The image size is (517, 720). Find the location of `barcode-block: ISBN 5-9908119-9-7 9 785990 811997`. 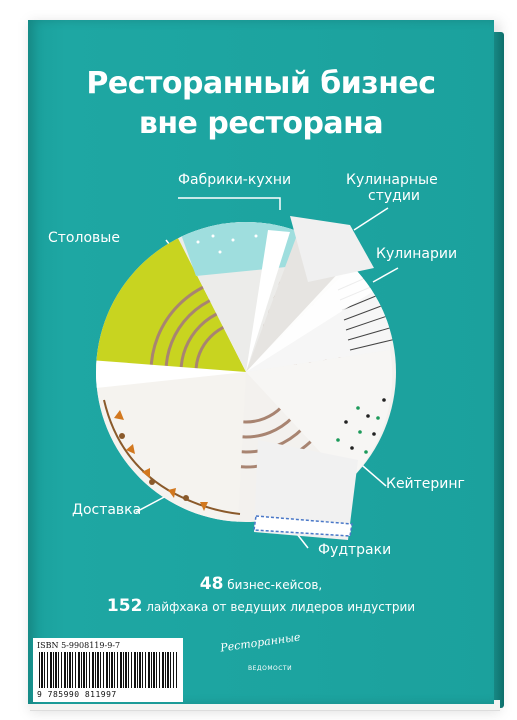

barcode-block: ISBN 5-9908119-9-7 9 785990 811997 is located at coordinates (108, 670).